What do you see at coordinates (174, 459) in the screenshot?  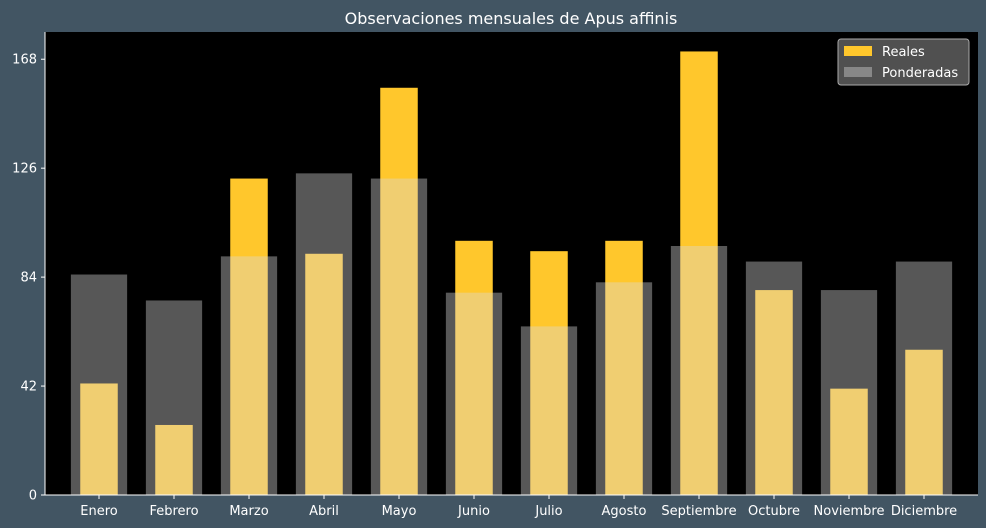 I see `bar-reales-febrero` at bounding box center [174, 459].